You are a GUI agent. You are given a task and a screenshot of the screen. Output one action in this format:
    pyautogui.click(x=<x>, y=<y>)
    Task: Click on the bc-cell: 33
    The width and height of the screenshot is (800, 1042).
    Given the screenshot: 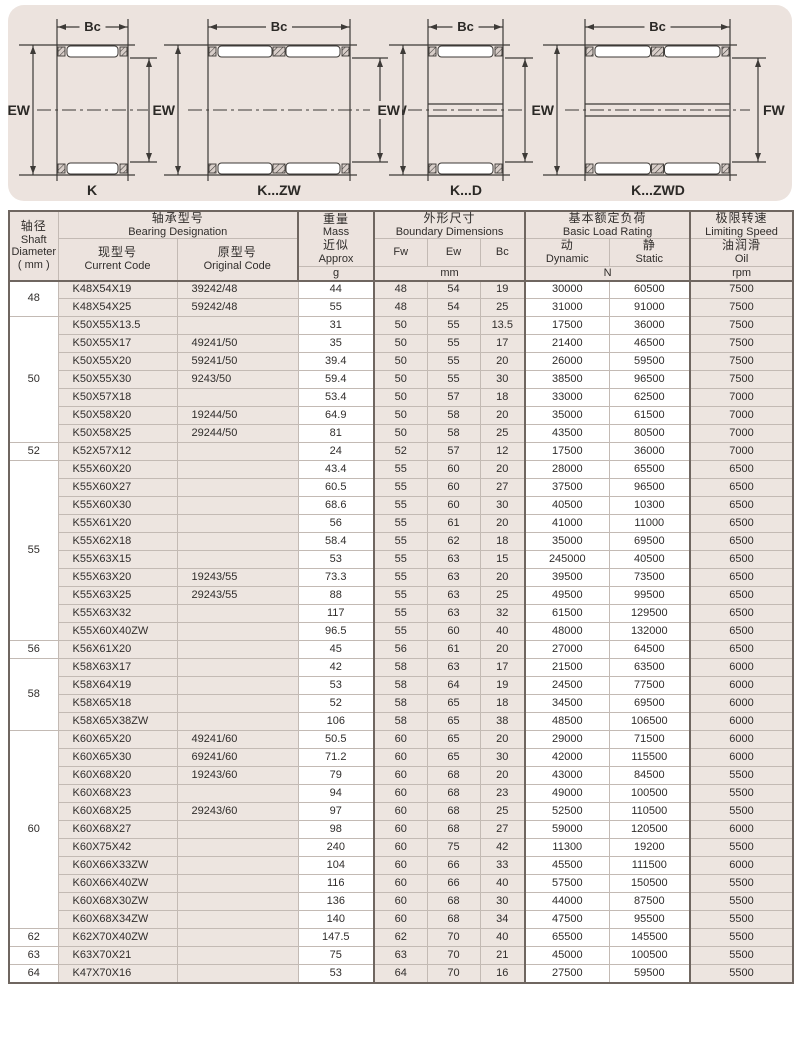 What is the action you would take?
    pyautogui.click(x=502, y=866)
    